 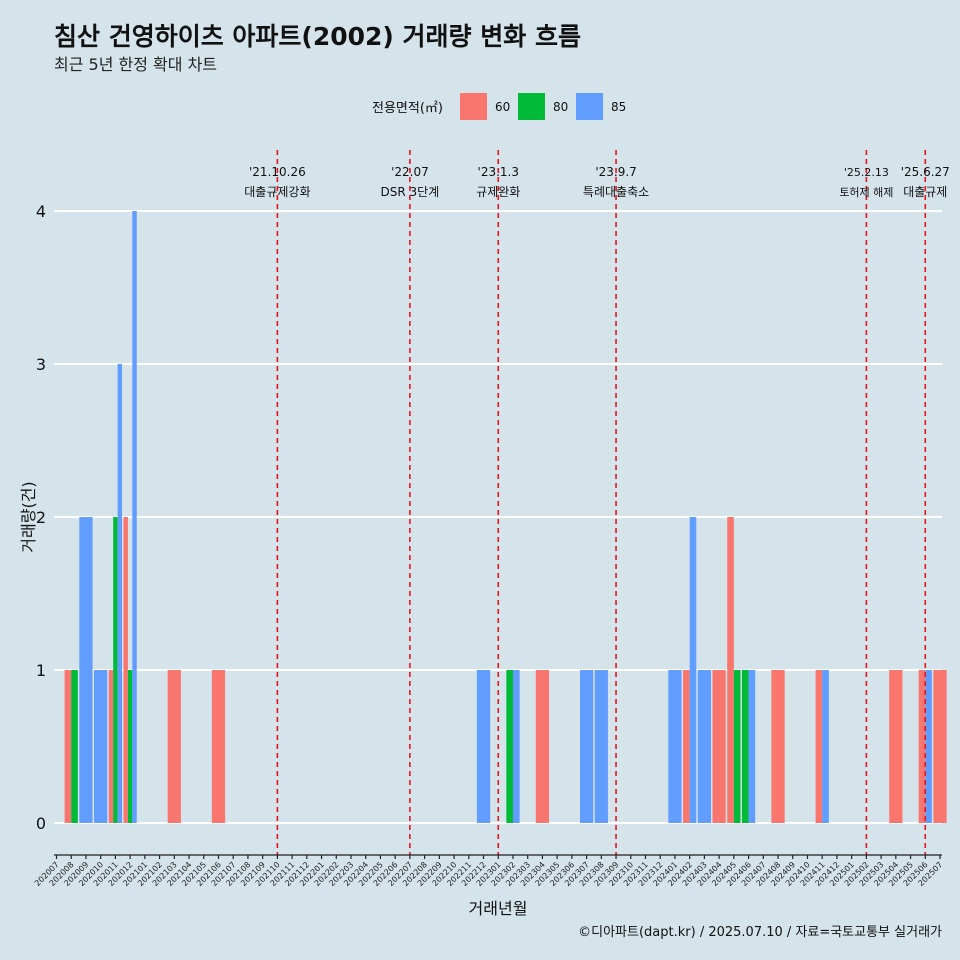 What do you see at coordinates (616, 192) in the screenshot?
I see `event-label: 특례대출축소` at bounding box center [616, 192].